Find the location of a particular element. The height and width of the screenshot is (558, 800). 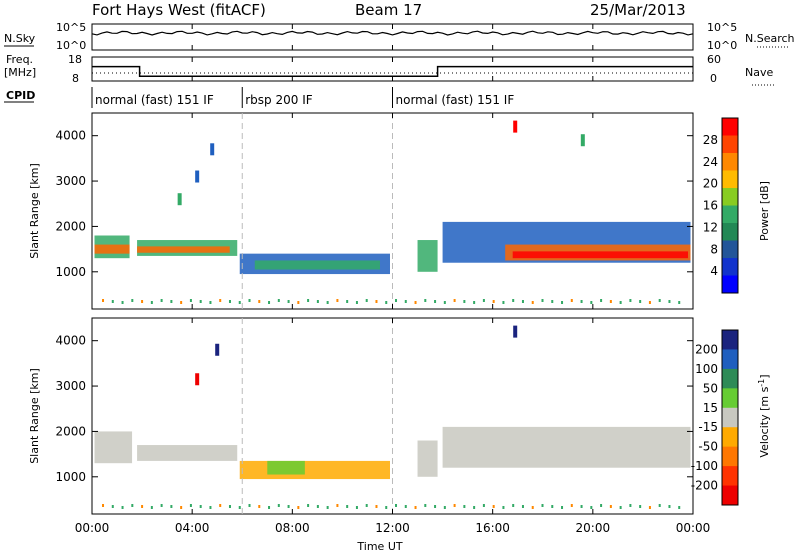

date-label: 25/Mar/2013 is located at coordinates (638, 10).